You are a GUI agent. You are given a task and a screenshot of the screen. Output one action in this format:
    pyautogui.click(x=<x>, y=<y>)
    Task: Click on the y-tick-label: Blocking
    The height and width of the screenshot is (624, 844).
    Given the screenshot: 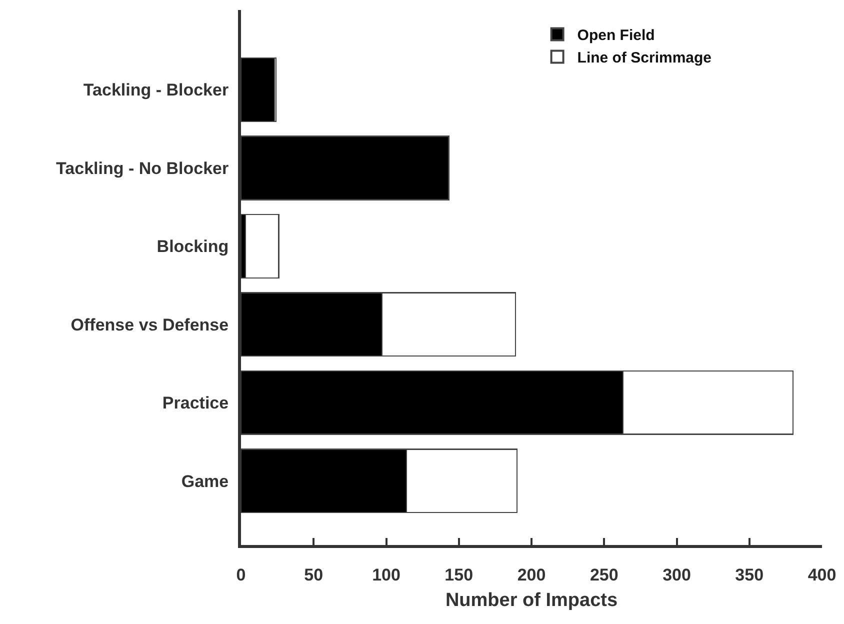 What is the action you would take?
    pyautogui.click(x=192, y=246)
    